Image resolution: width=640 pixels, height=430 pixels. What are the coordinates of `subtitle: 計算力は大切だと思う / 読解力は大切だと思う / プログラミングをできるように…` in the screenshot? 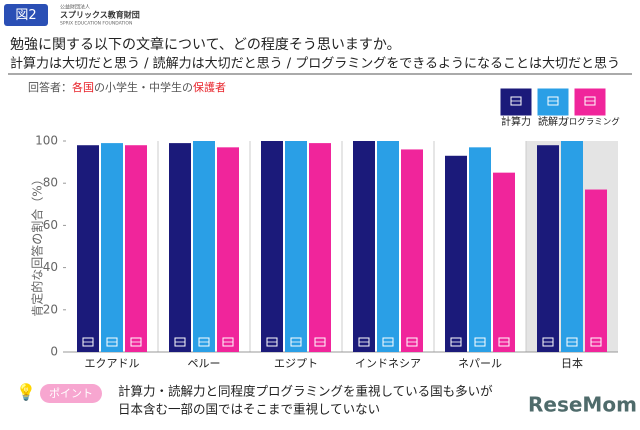 It's located at (315, 64).